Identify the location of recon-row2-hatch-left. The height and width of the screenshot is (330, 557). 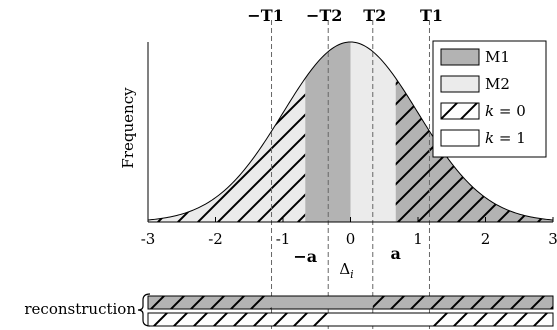
(238, 319).